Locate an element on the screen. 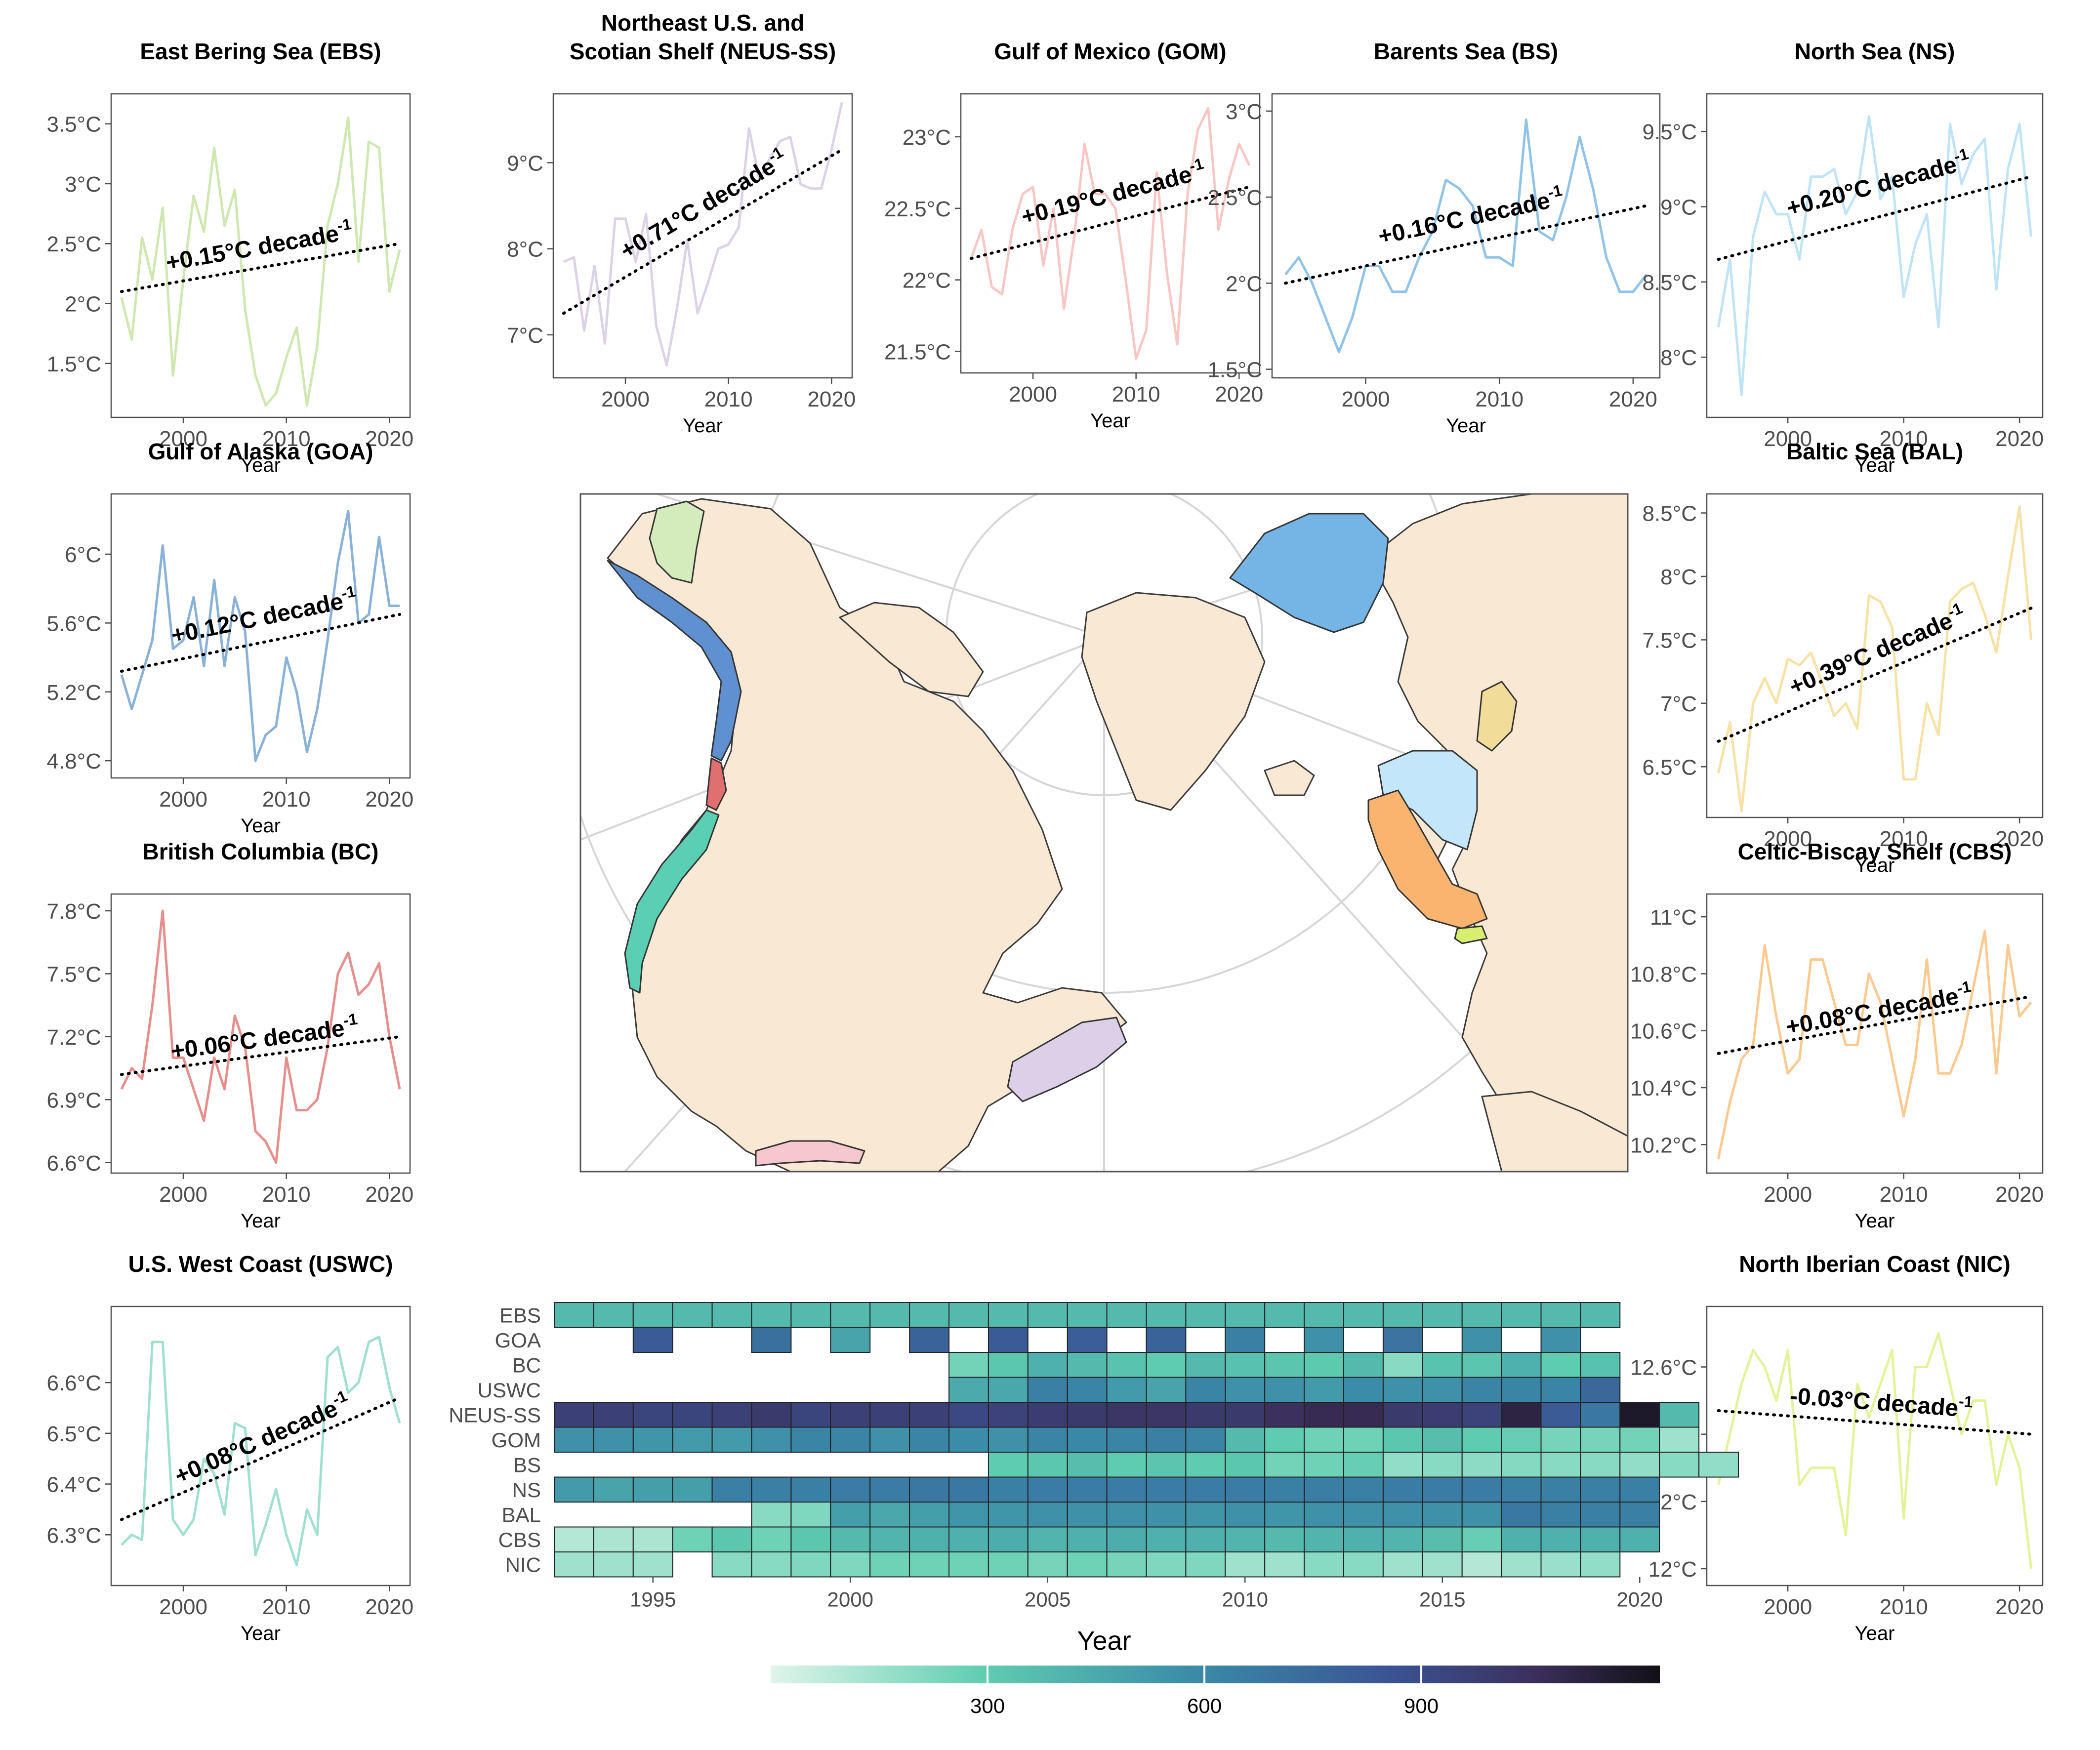  legend-tick-label: 600 is located at coordinates (1205, 1705).